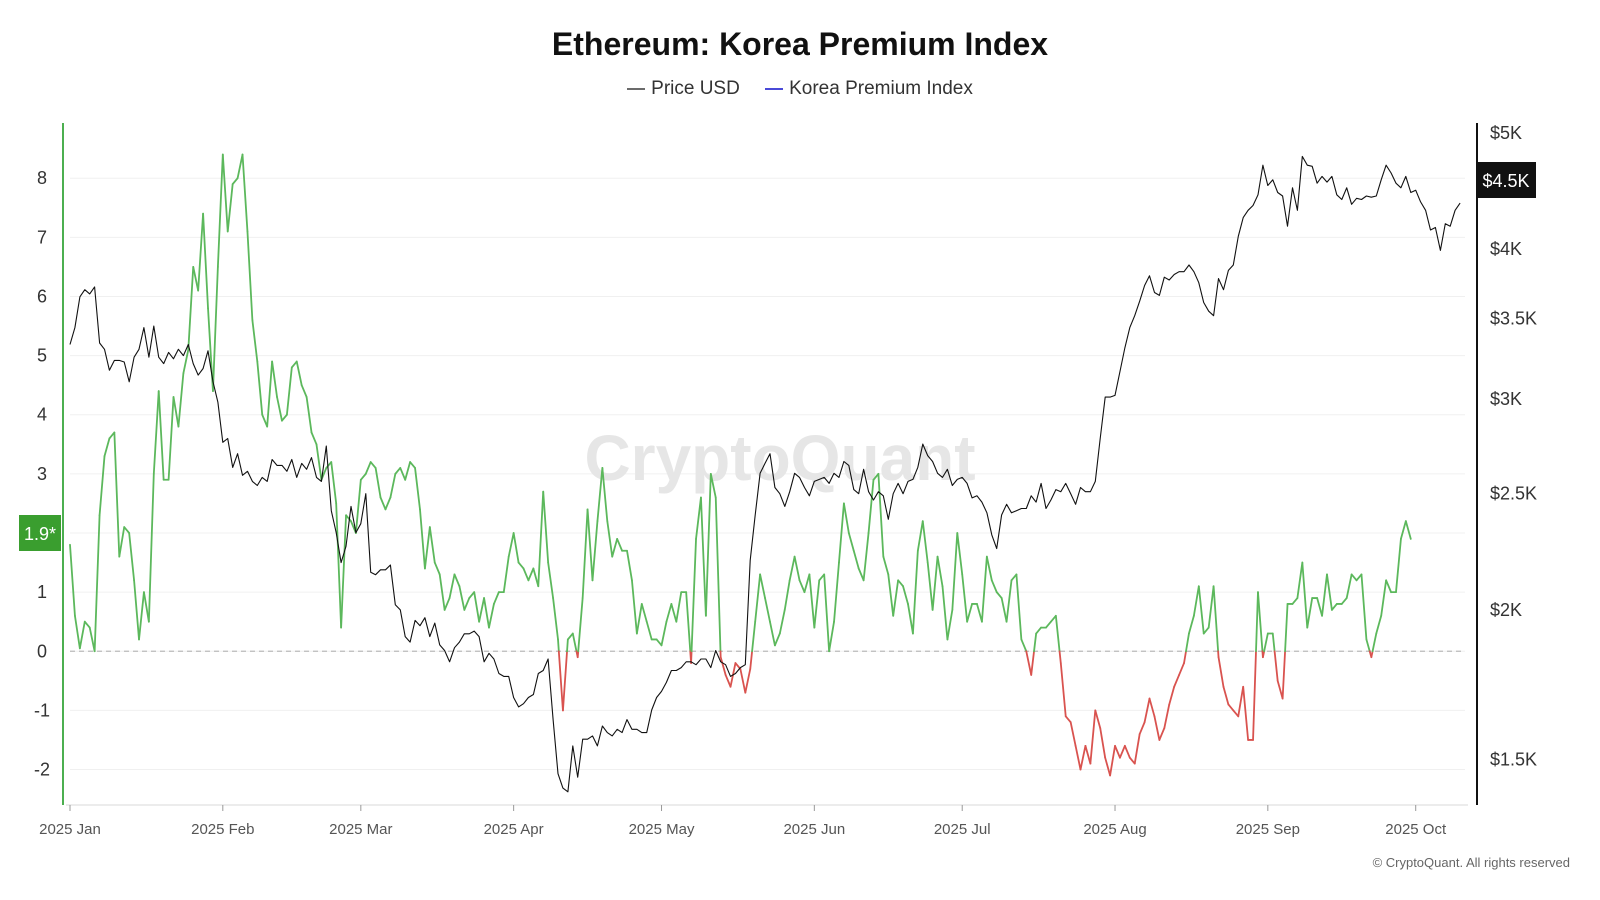 This screenshot has width=1600, height=900. I want to click on legend-item-price: Price USD, so click(683, 89).